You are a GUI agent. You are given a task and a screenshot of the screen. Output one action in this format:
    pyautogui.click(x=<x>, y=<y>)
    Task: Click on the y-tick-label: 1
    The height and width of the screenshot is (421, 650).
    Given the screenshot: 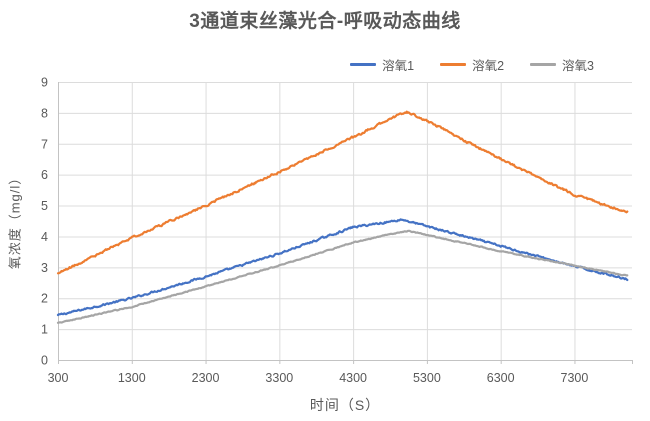 What is the action you would take?
    pyautogui.click(x=44, y=330)
    